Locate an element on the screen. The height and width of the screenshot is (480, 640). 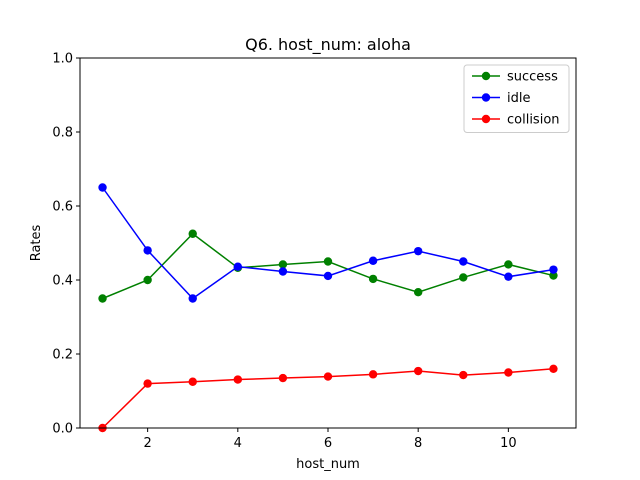
series-success is located at coordinates (328, 266).